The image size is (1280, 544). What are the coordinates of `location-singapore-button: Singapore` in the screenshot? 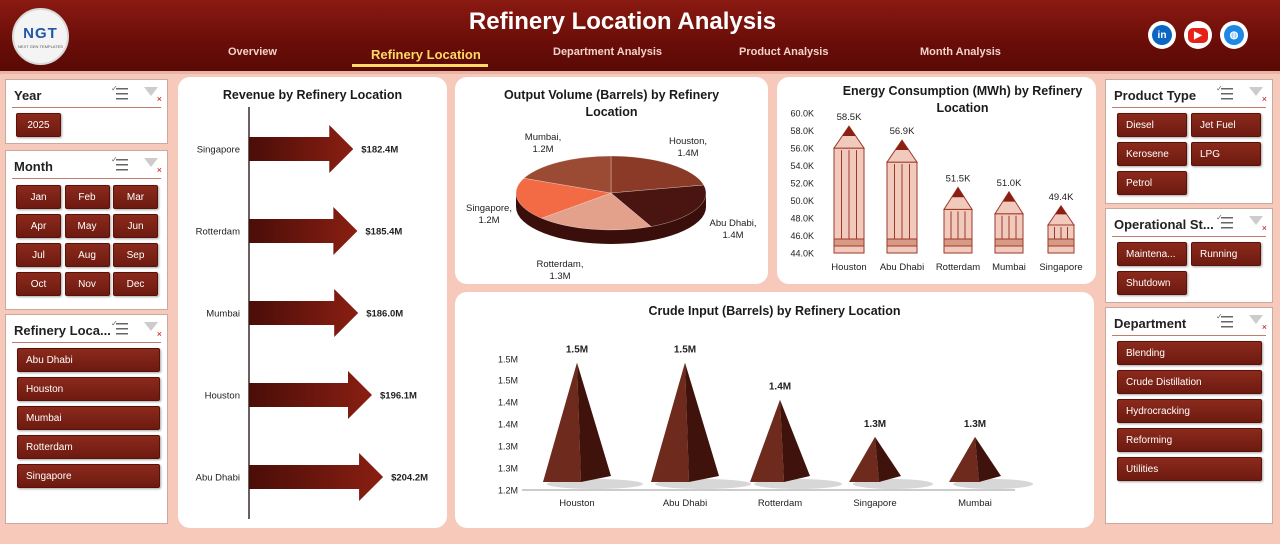 It's located at (88, 476).